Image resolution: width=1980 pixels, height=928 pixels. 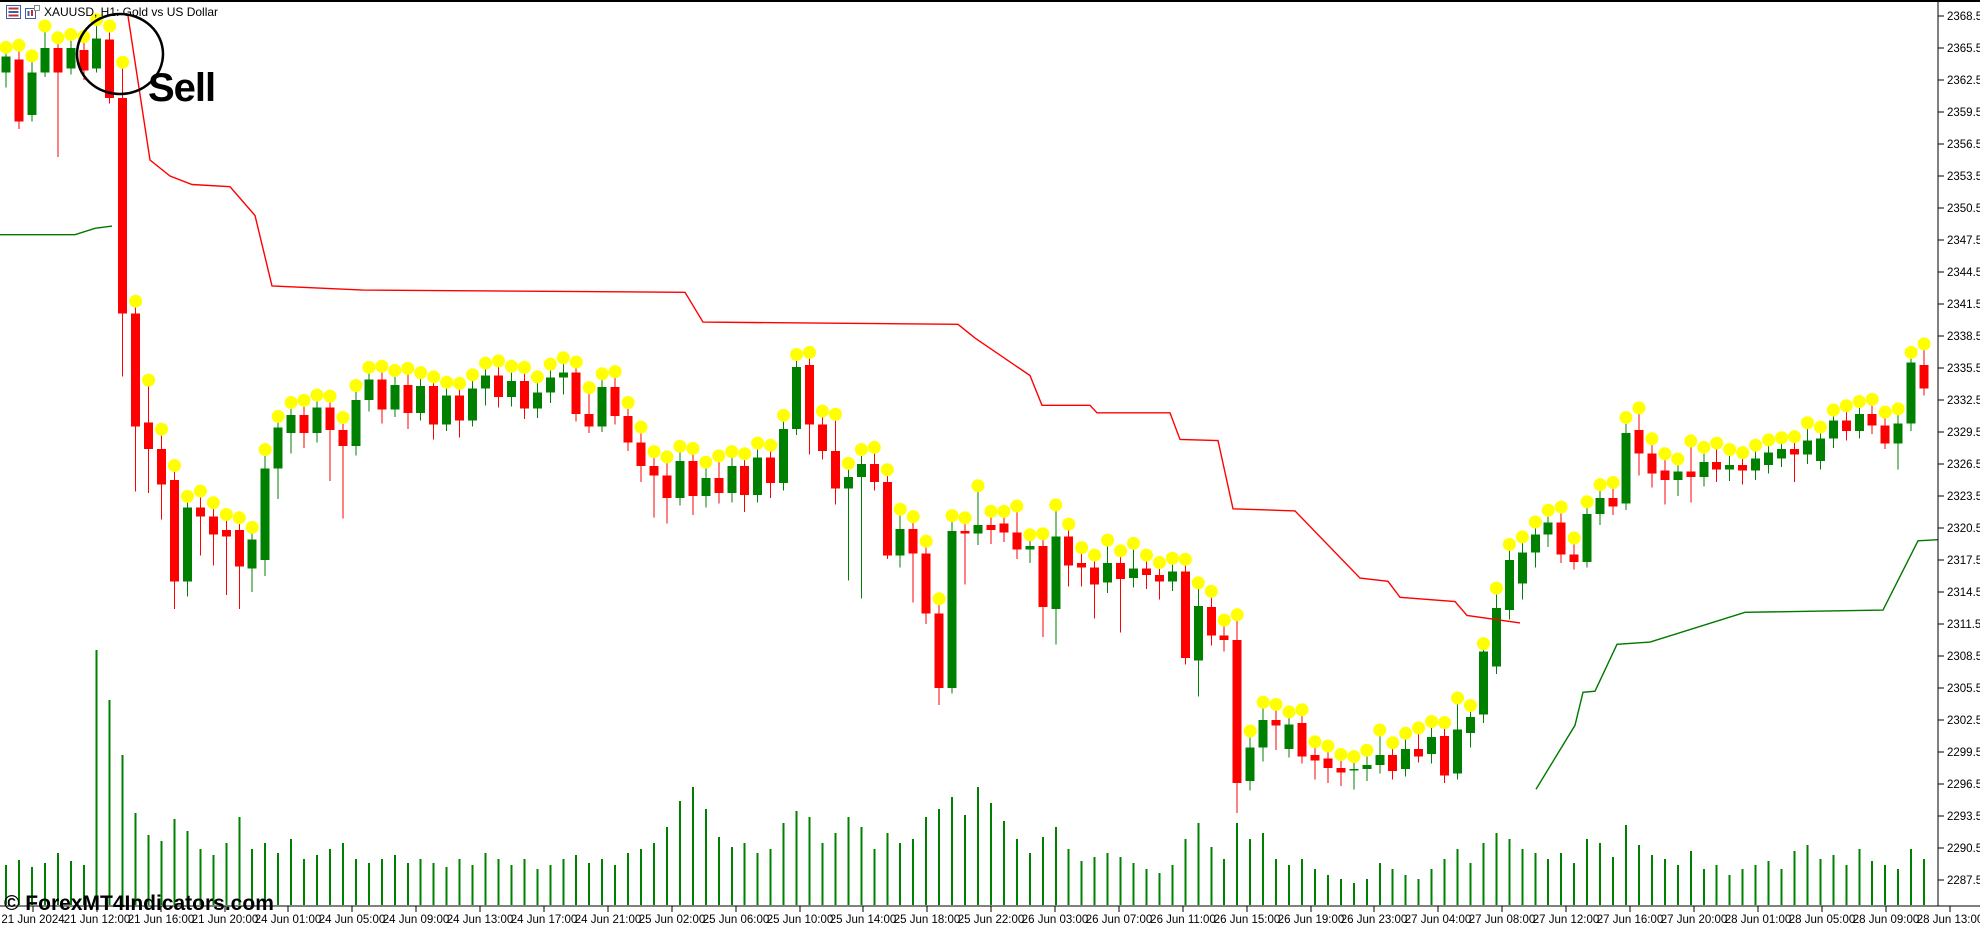 I want to click on price-tick-label: 2296.50, so click(x=1963, y=785).